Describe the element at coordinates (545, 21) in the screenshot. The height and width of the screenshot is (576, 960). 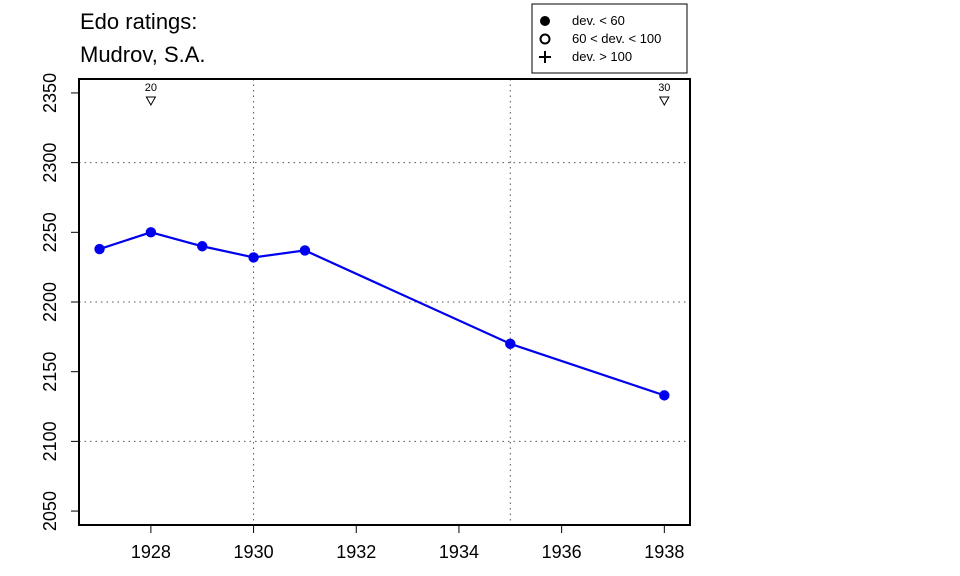
I see `filled-circle-icon` at that location.